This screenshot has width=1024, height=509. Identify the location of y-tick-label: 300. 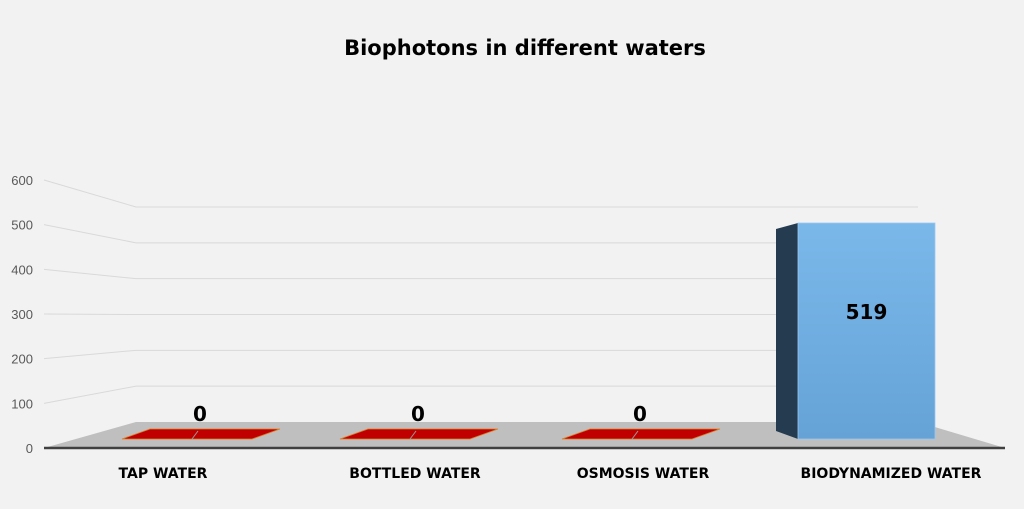
(22, 314).